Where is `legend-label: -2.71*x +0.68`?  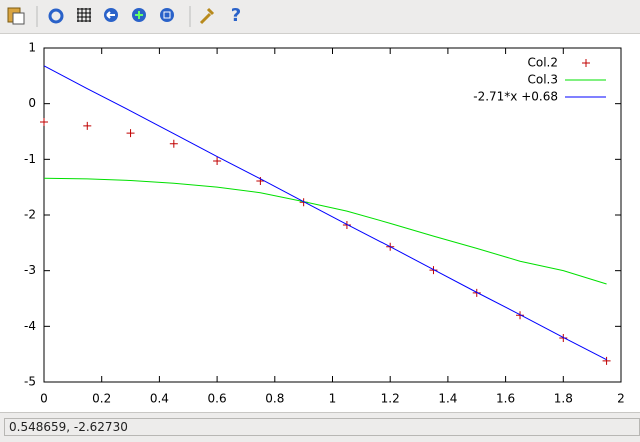
legend-label: -2.71*x +0.68 is located at coordinates (515, 97).